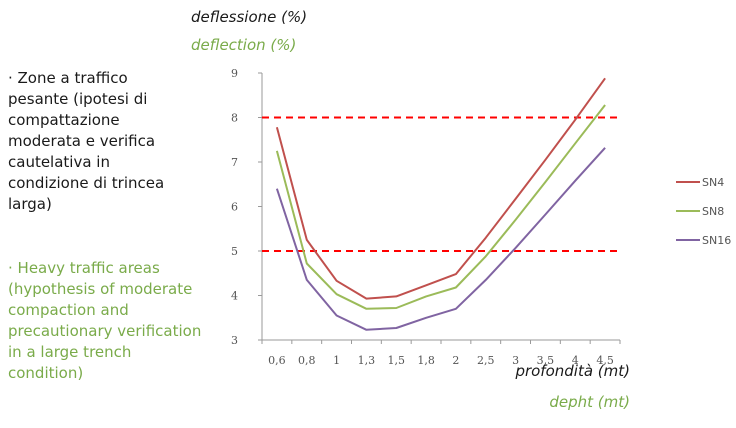 This screenshot has height=428, width=736. I want to click on y-tick-label: 4, so click(234, 296).